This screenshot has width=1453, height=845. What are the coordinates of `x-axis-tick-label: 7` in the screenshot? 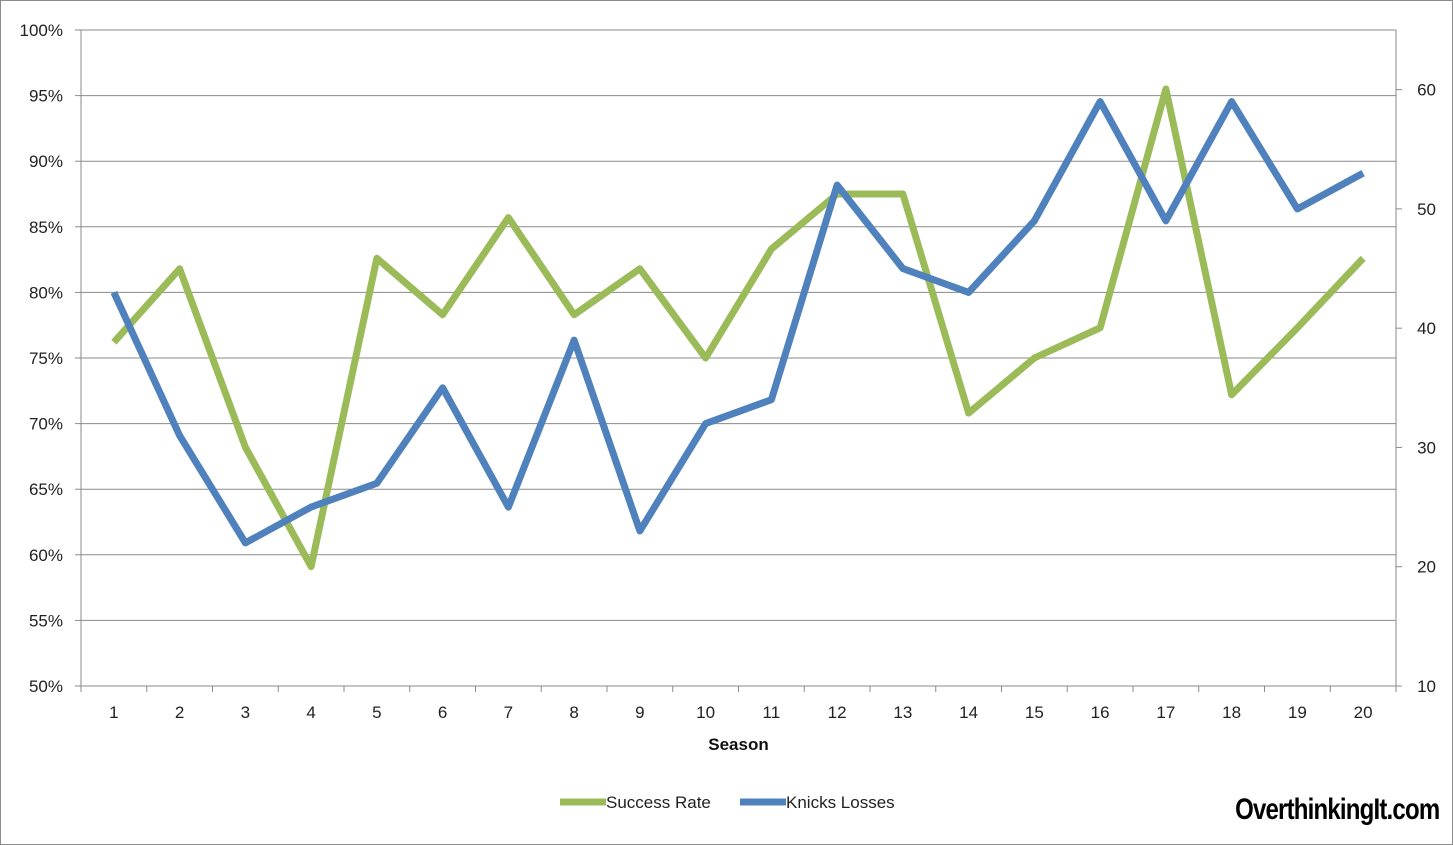 It's located at (508, 712).